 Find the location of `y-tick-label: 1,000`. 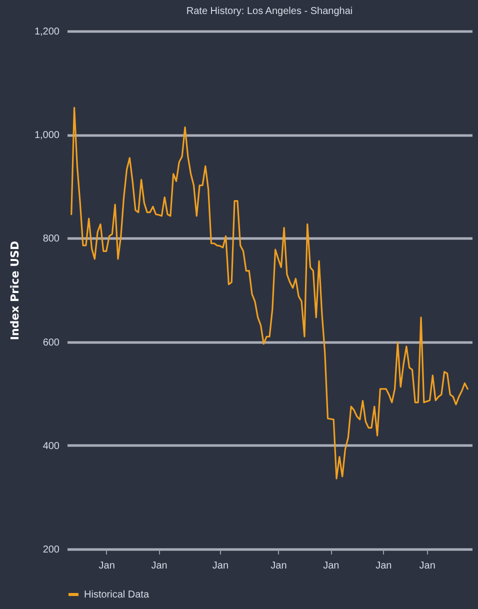

y-tick-label: 1,000 is located at coordinates (47, 136).